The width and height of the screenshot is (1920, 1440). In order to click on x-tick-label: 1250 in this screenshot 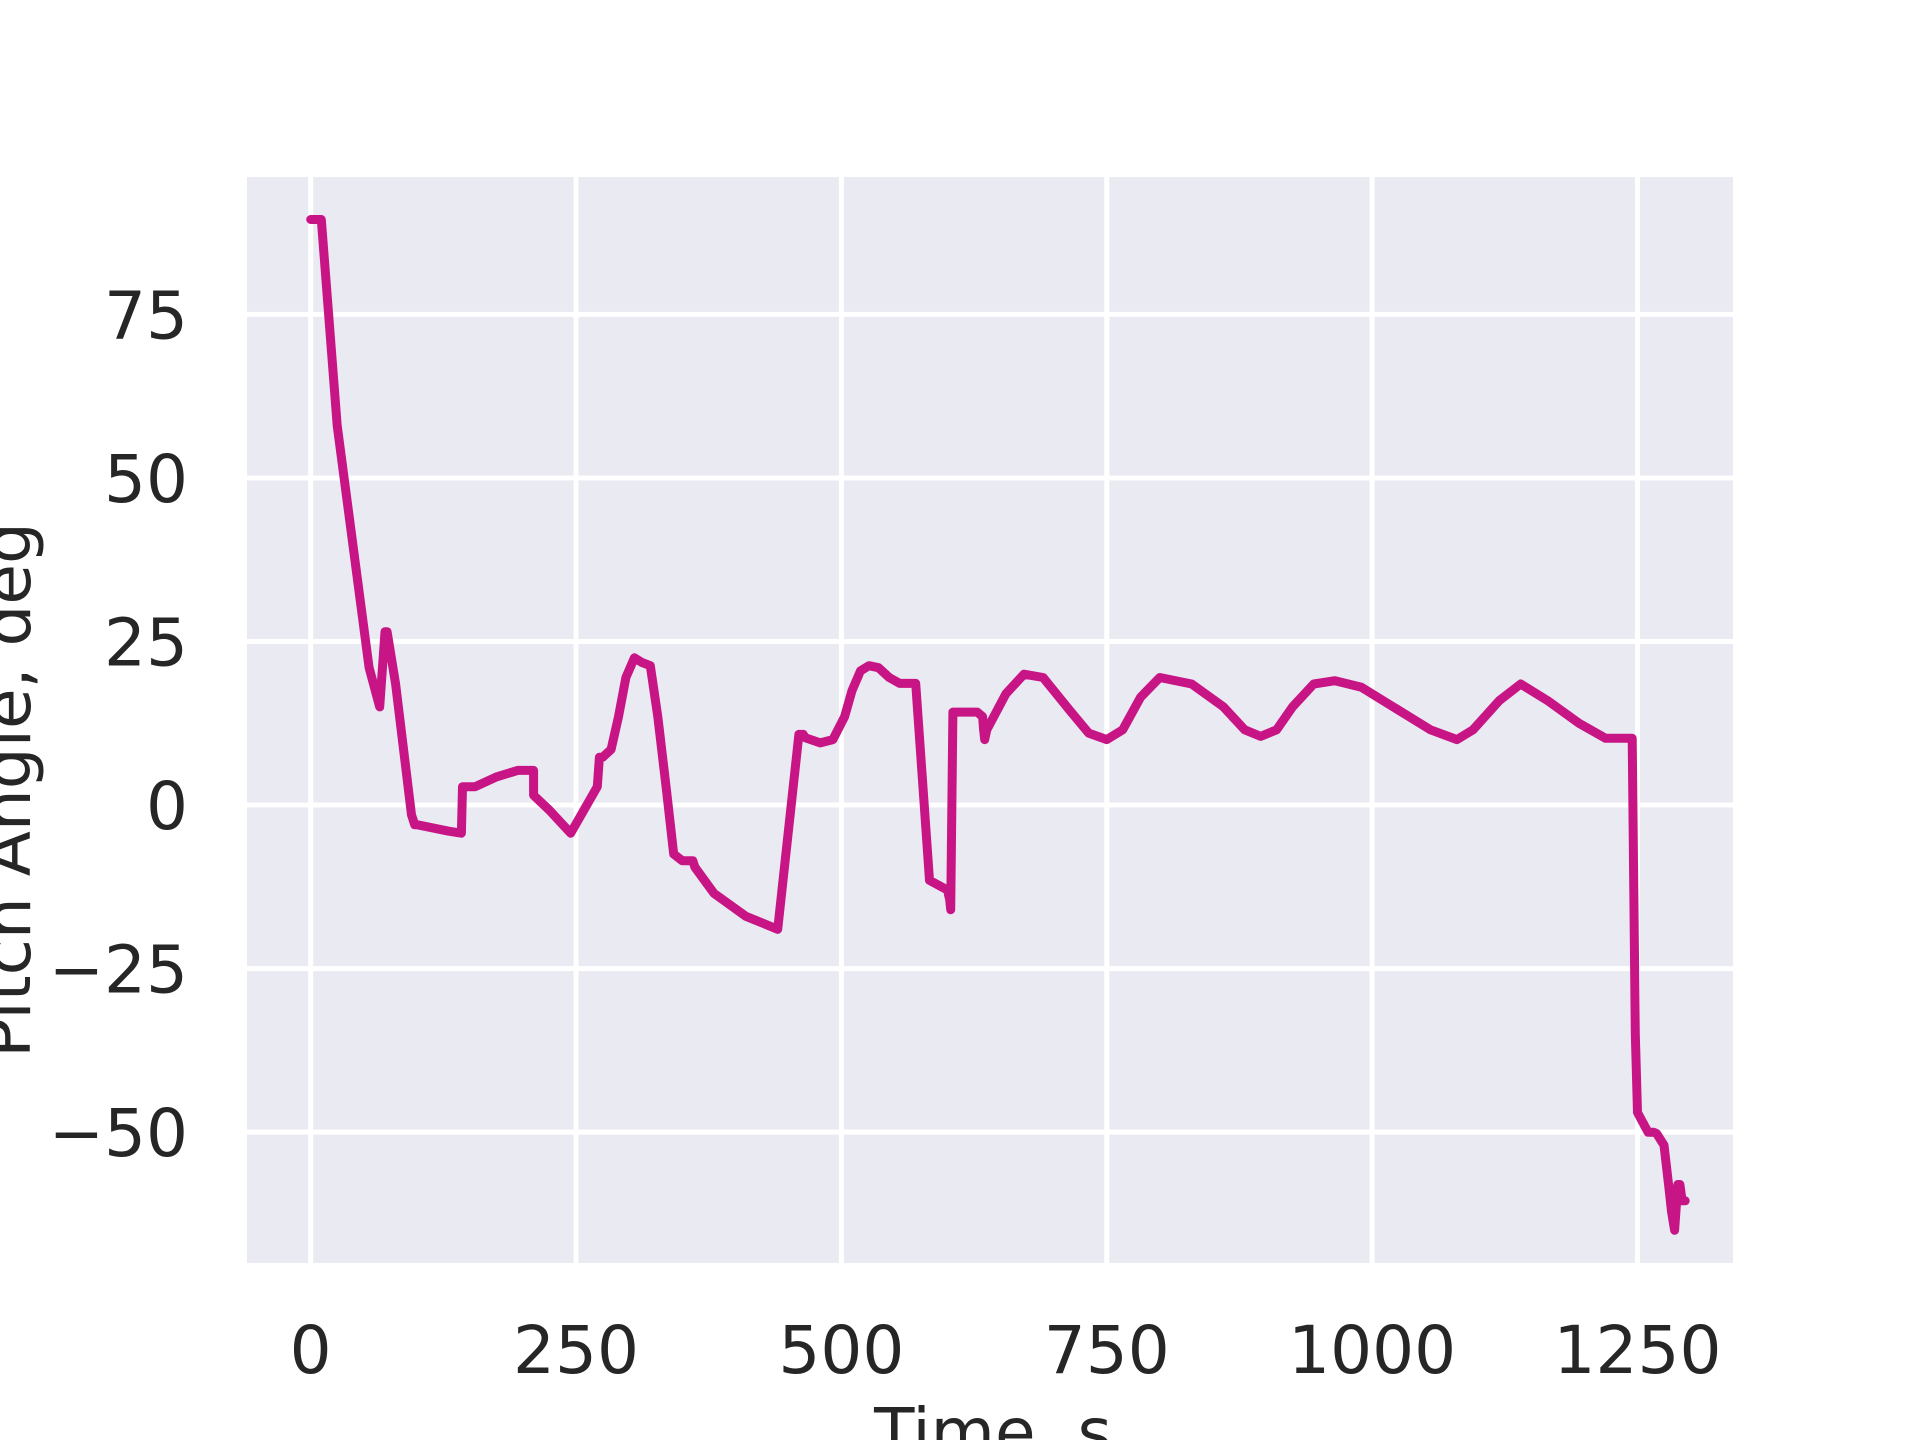, I will do `click(1637, 1350)`.